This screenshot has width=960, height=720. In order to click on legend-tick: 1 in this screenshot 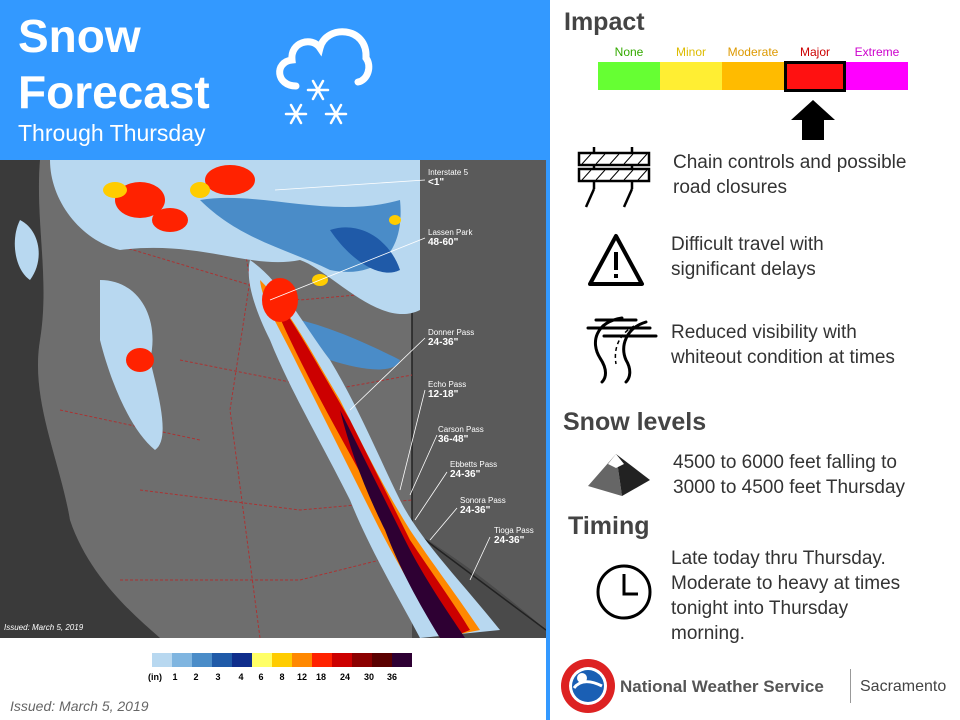, I will do `click(175, 677)`.